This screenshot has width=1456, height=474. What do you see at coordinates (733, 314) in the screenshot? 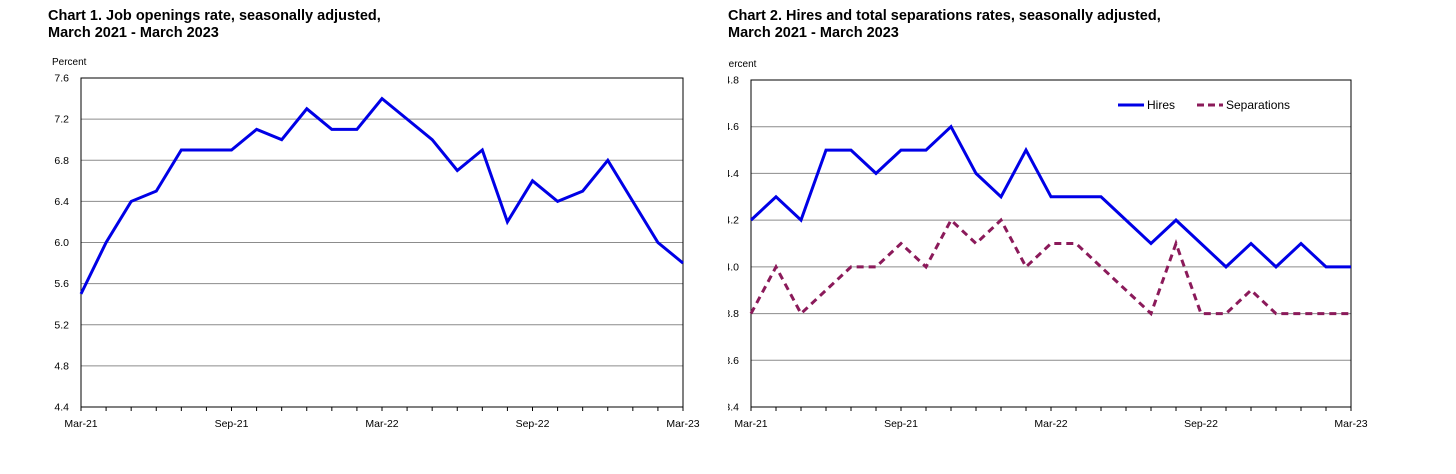
I see `y-tick-label: 3.8` at bounding box center [733, 314].